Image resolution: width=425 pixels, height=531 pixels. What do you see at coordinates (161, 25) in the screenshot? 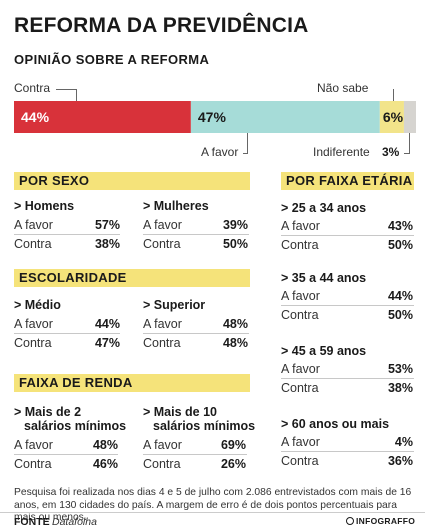
I see `page-title: REFORMA DA PREVIDÊNCIA` at bounding box center [161, 25].